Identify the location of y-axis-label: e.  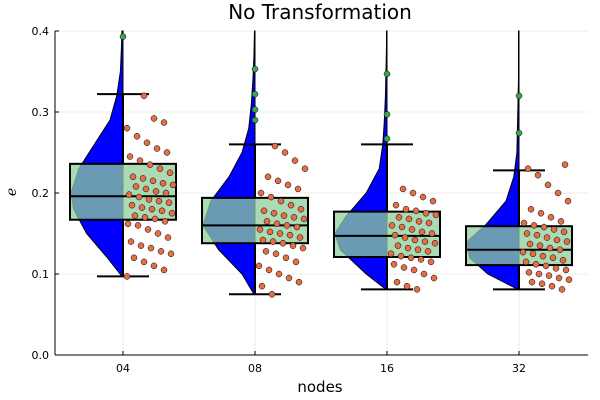
(12, 192).